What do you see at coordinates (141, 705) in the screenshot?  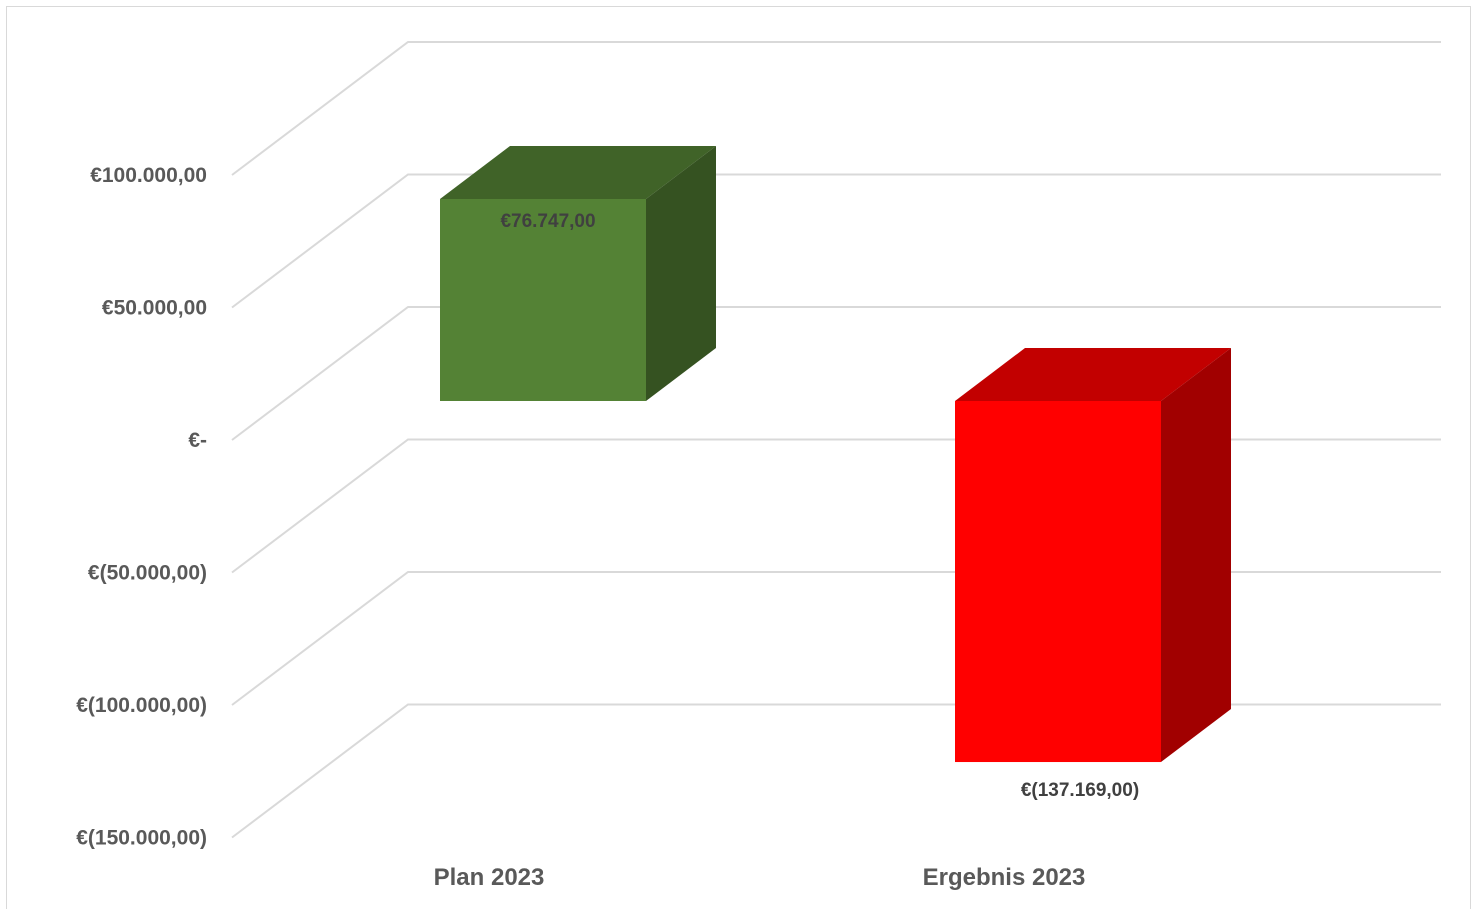 I see `y-tick-label: €(100.000,00)` at bounding box center [141, 705].